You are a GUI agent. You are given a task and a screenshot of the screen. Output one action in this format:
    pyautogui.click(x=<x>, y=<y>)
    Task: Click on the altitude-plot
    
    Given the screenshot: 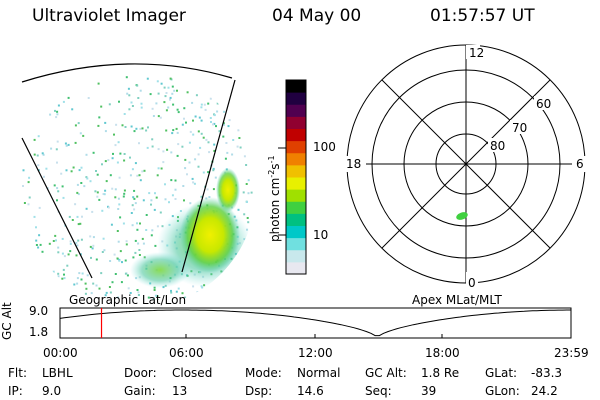 What is the action you would take?
    pyautogui.click(x=315, y=323)
    